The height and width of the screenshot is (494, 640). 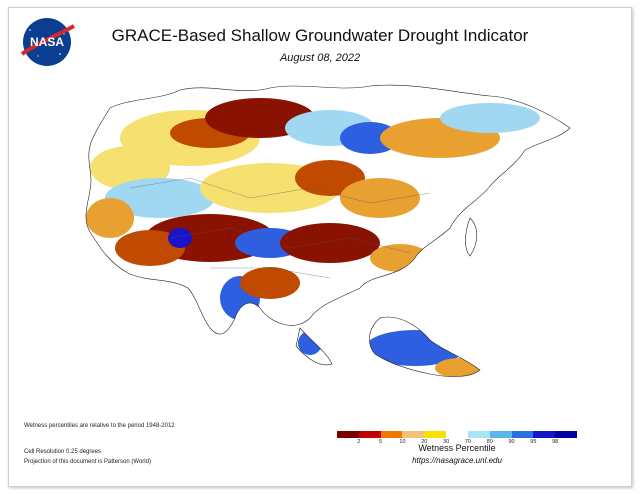 I want to click on legend-tick-label: 95, so click(x=533, y=442).